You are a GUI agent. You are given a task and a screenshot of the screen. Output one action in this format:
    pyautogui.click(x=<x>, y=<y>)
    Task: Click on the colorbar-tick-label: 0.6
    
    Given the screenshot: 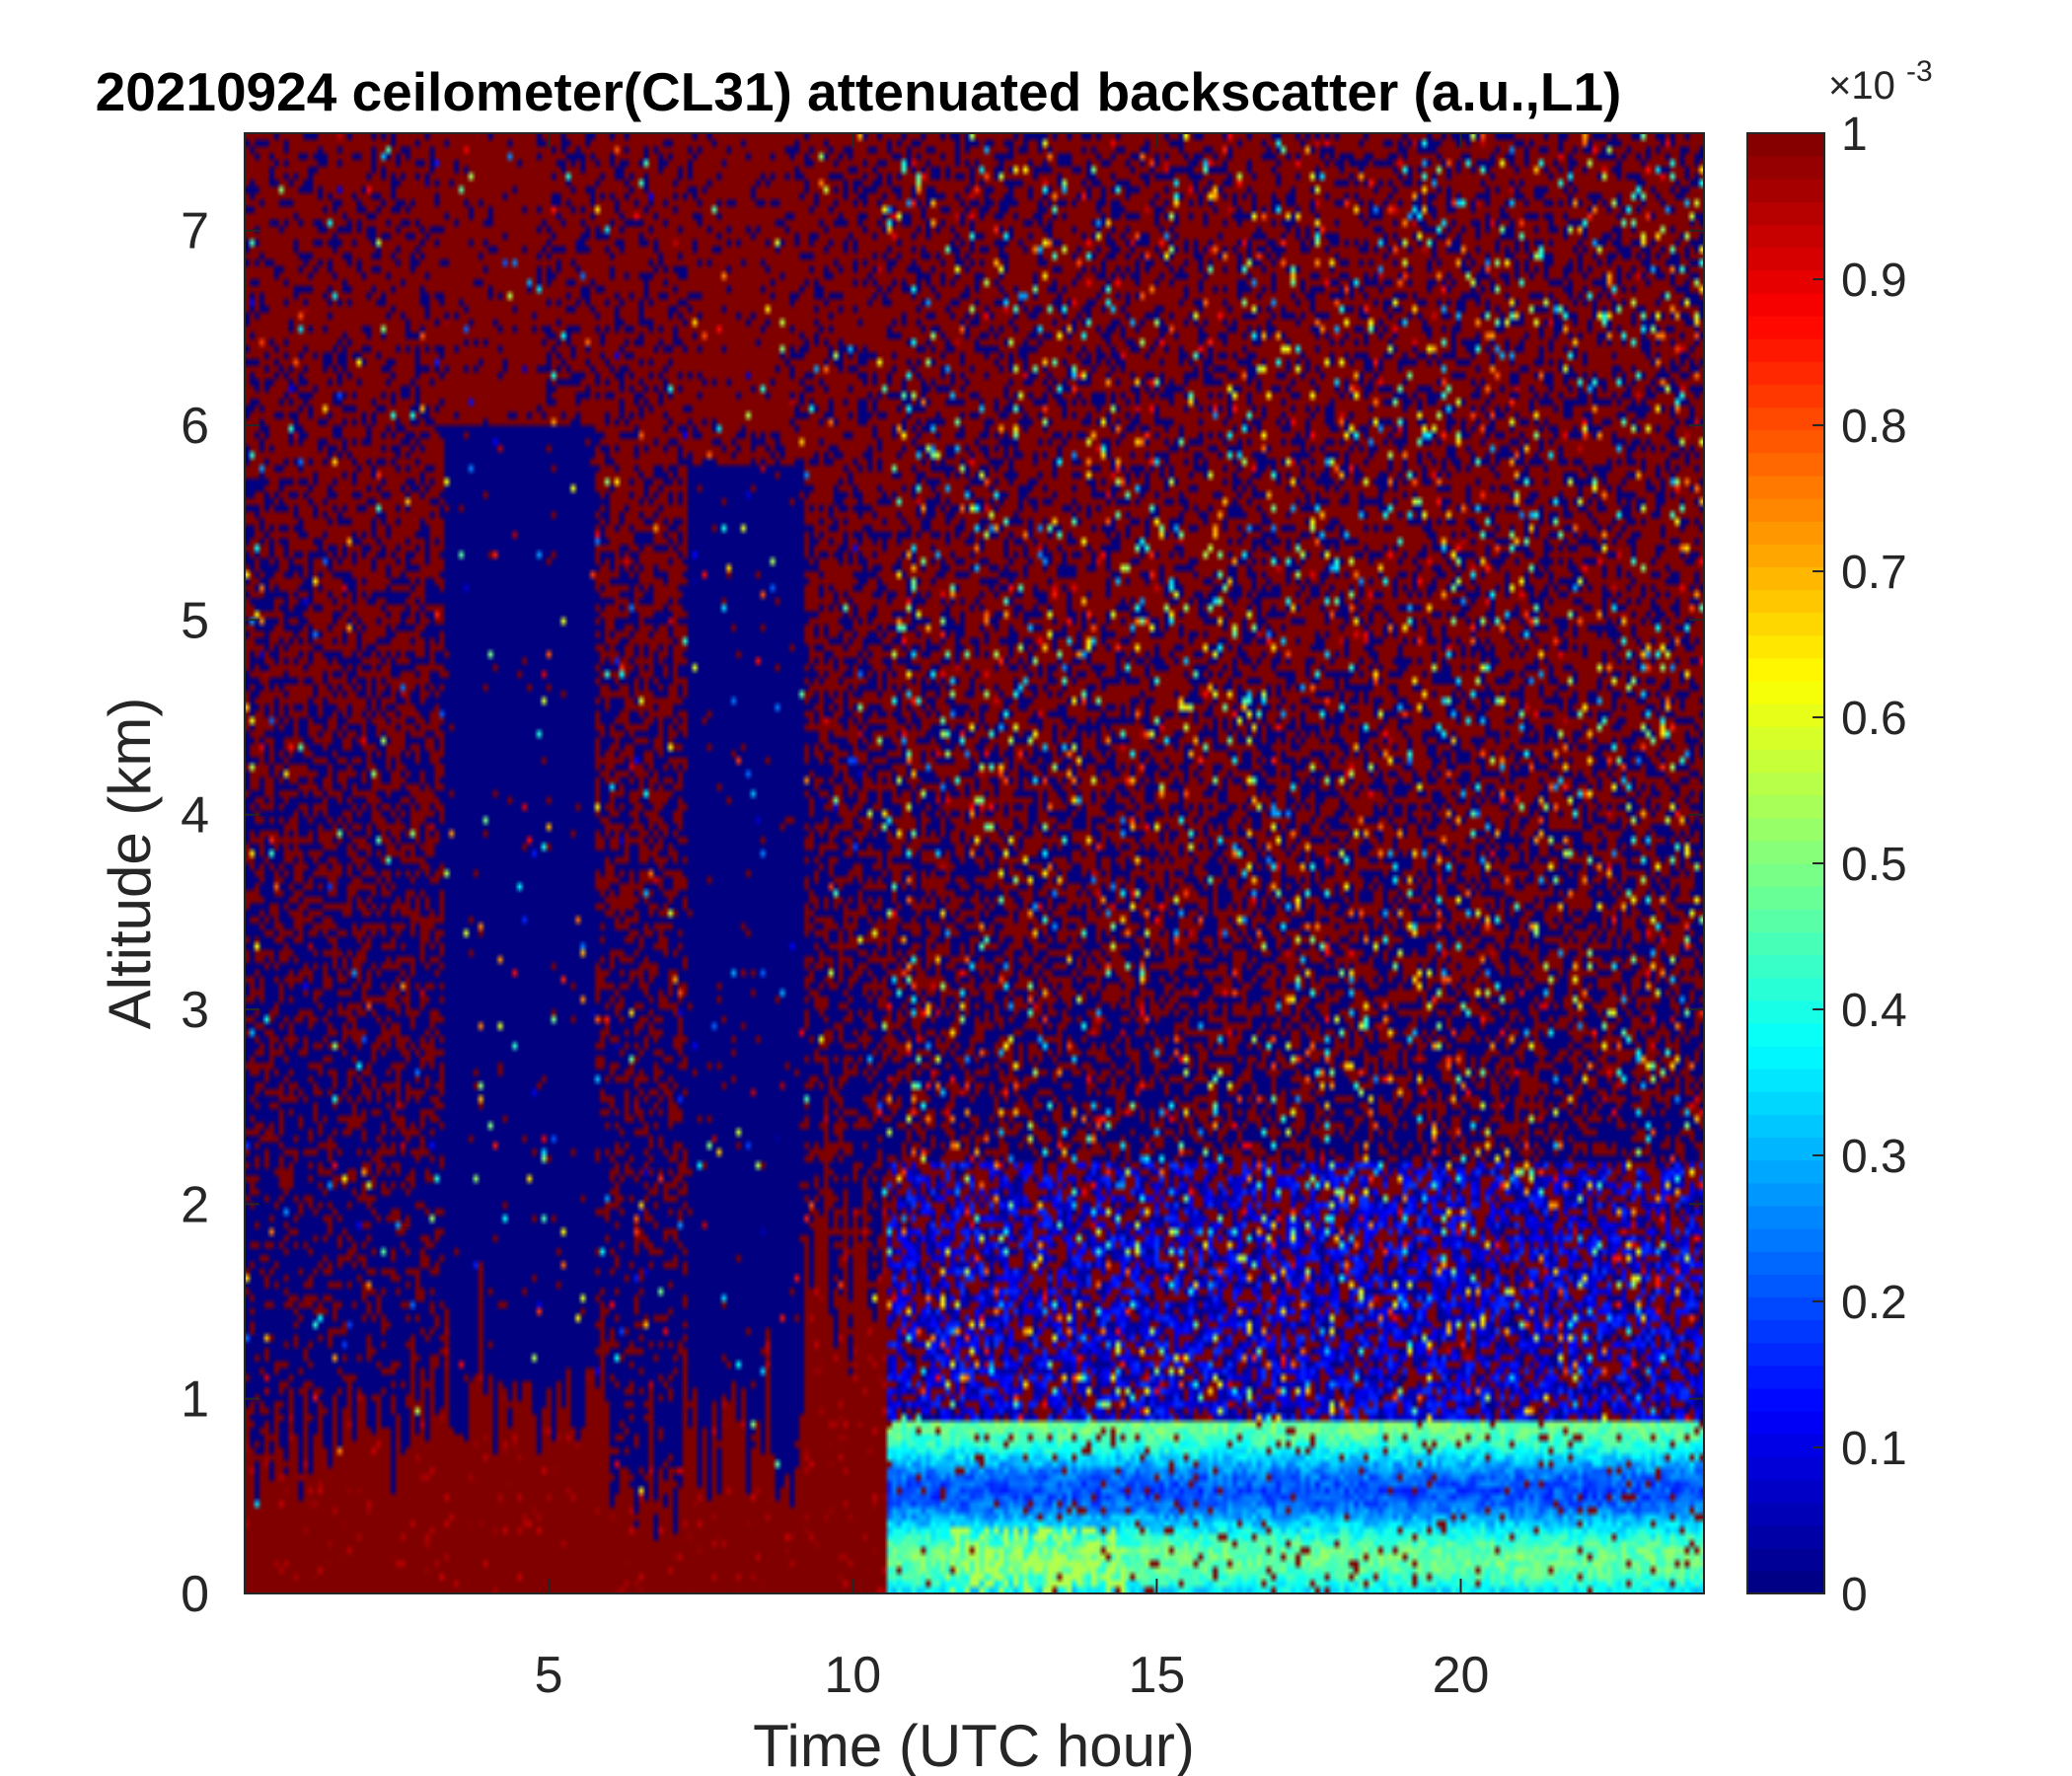 What is the action you would take?
    pyautogui.click(x=1874, y=719)
    